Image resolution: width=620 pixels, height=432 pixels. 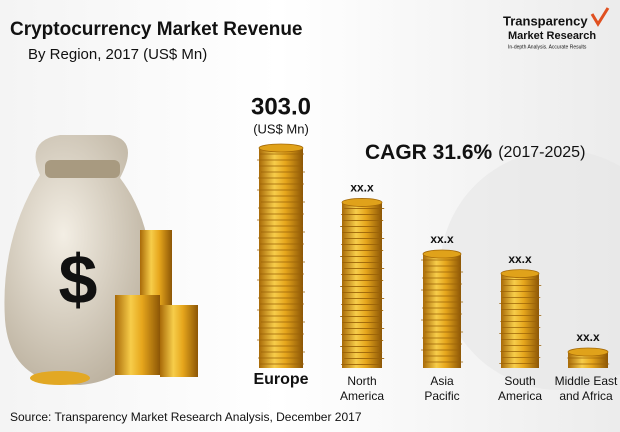 I want to click on logo-text: Market Research, so click(x=552, y=36).